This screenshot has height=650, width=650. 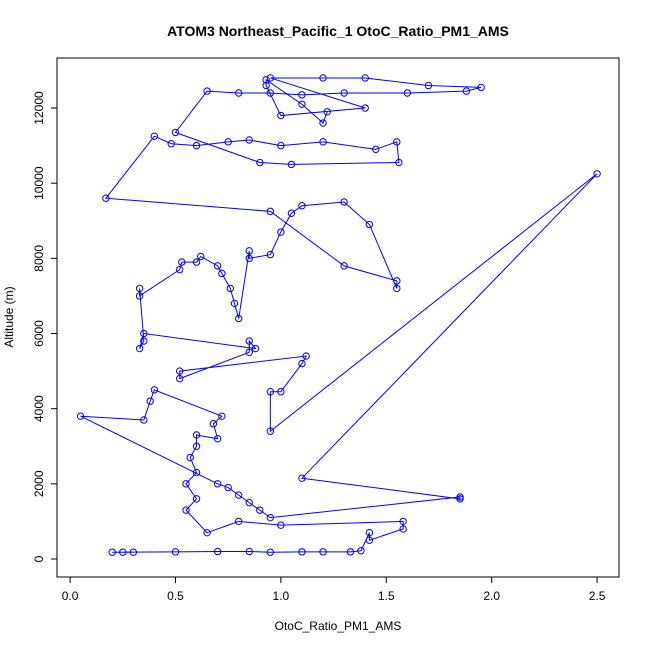 I want to click on x-tick-label: 1.0, so click(x=281, y=596).